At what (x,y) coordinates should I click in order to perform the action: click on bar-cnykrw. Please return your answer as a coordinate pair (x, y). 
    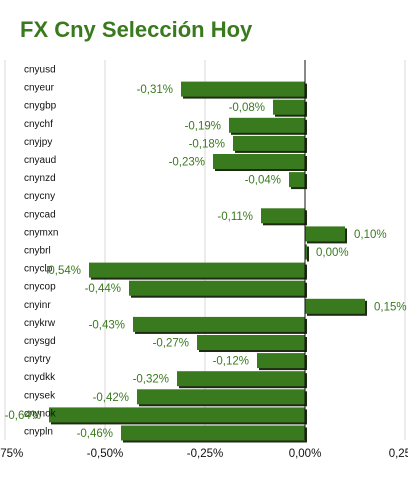
    Looking at the image, I should click on (219, 324).